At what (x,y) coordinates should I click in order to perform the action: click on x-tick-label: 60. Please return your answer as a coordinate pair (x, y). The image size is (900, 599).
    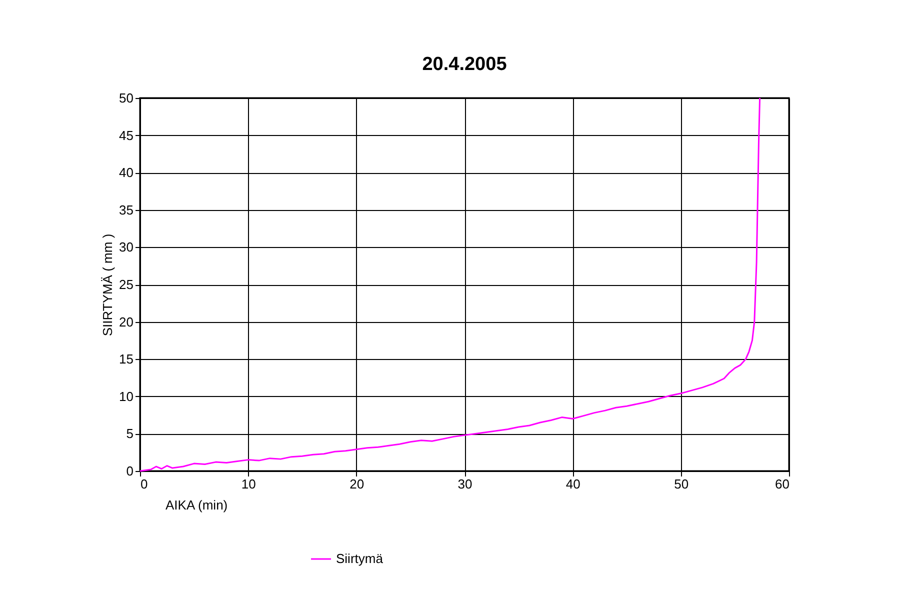
    Looking at the image, I should click on (782, 484).